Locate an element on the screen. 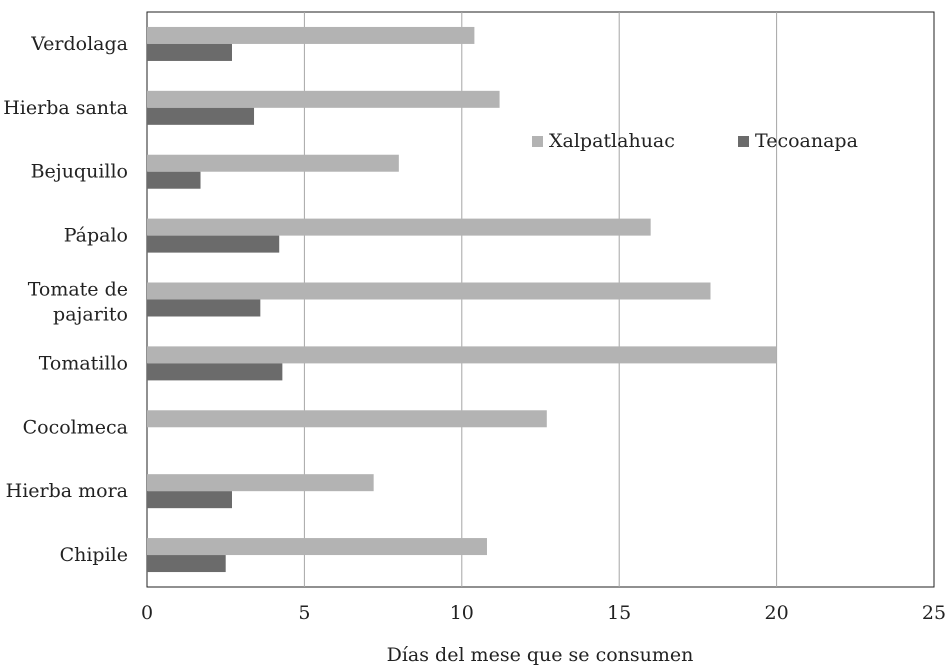 Image resolution: width=949 pixels, height=667 pixels. category-label: Tomate de pajarito is located at coordinates (78, 302).